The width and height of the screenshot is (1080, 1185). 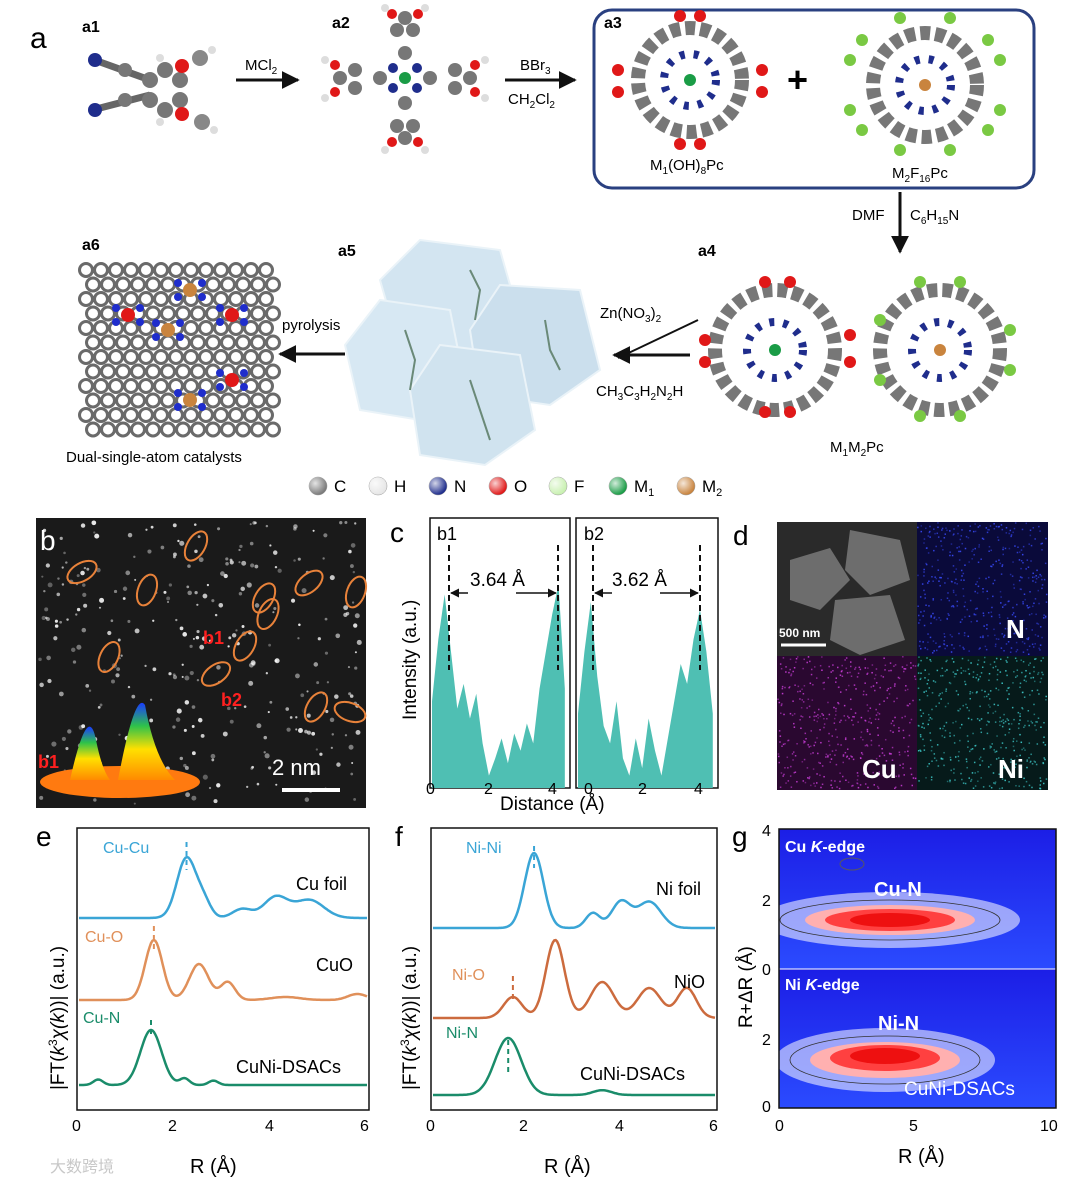 I want to click on panel-label-a4: a4, so click(x=707, y=251).